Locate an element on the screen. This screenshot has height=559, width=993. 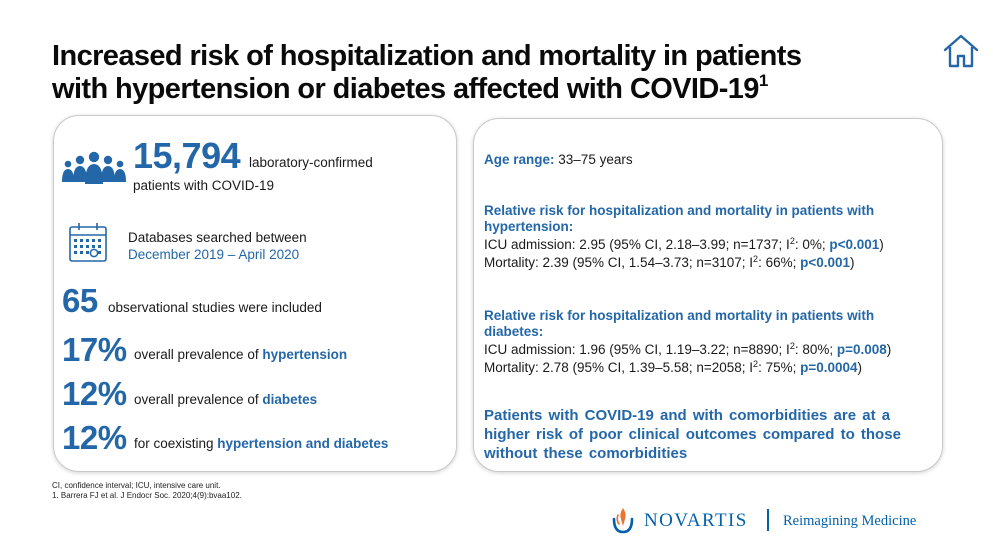
patients-text-line-2: patients with COVID-19 is located at coordinates (204, 185).